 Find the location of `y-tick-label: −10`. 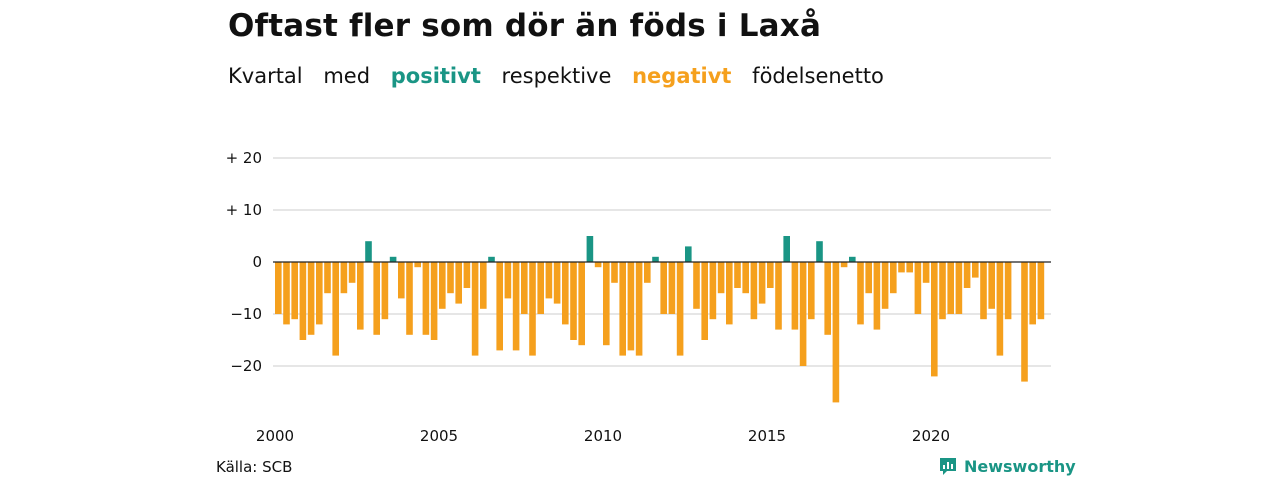

y-tick-label: −10 is located at coordinates (246, 314).